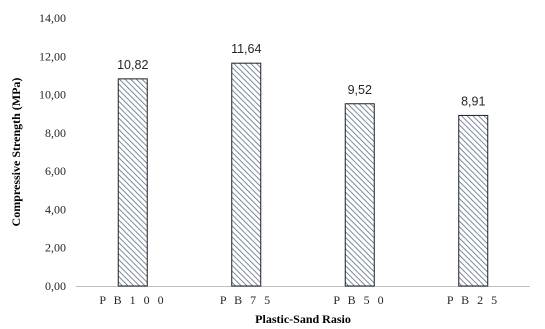 This screenshot has width=545, height=329. Describe the element at coordinates (55, 248) in the screenshot. I see `y-tick-label: 2,00` at that location.